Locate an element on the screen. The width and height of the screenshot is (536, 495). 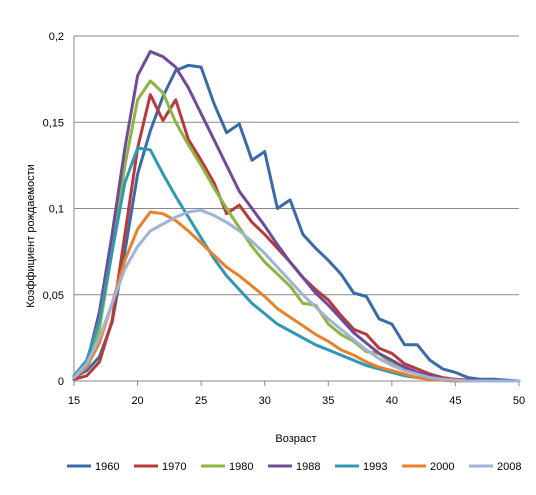
legend-label: 1970 is located at coordinates (174, 467).